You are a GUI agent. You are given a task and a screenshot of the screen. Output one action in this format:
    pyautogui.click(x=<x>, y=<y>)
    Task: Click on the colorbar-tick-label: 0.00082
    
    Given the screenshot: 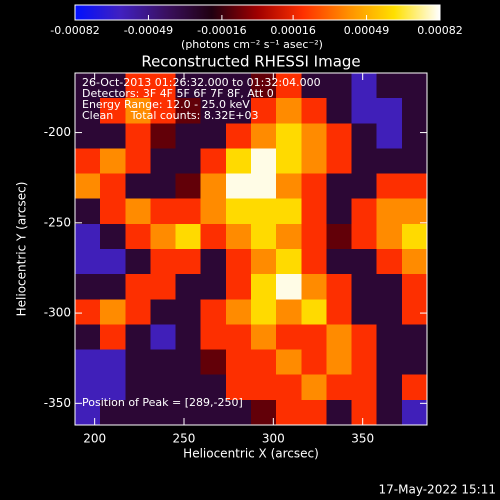 What is the action you would take?
    pyautogui.click(x=440, y=30)
    